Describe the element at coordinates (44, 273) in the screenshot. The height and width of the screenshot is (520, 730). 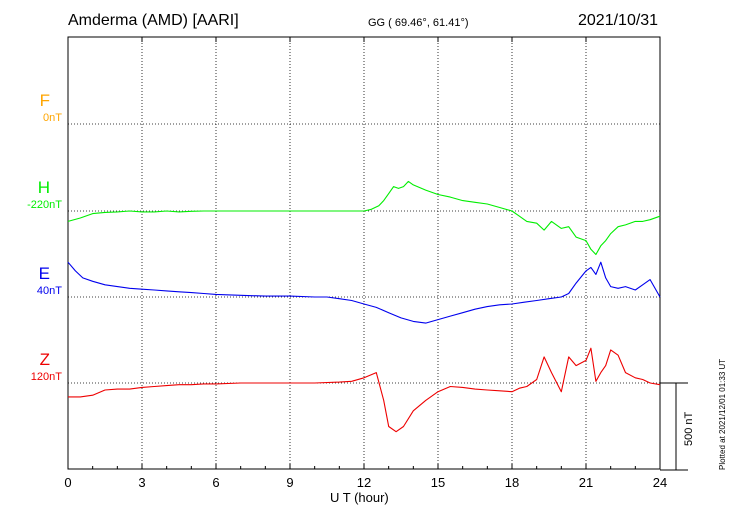
I see `component-name-e: E` at that location.